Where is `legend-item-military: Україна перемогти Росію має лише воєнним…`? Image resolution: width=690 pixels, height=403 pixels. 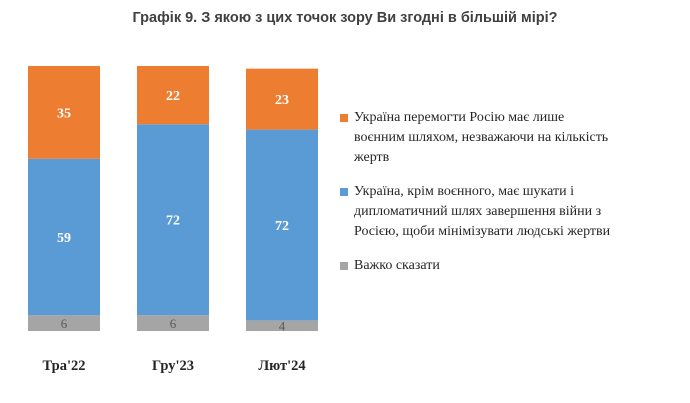 legend-item-military: Україна перемогти Росію має лише воєнним… is located at coordinates (510, 138).